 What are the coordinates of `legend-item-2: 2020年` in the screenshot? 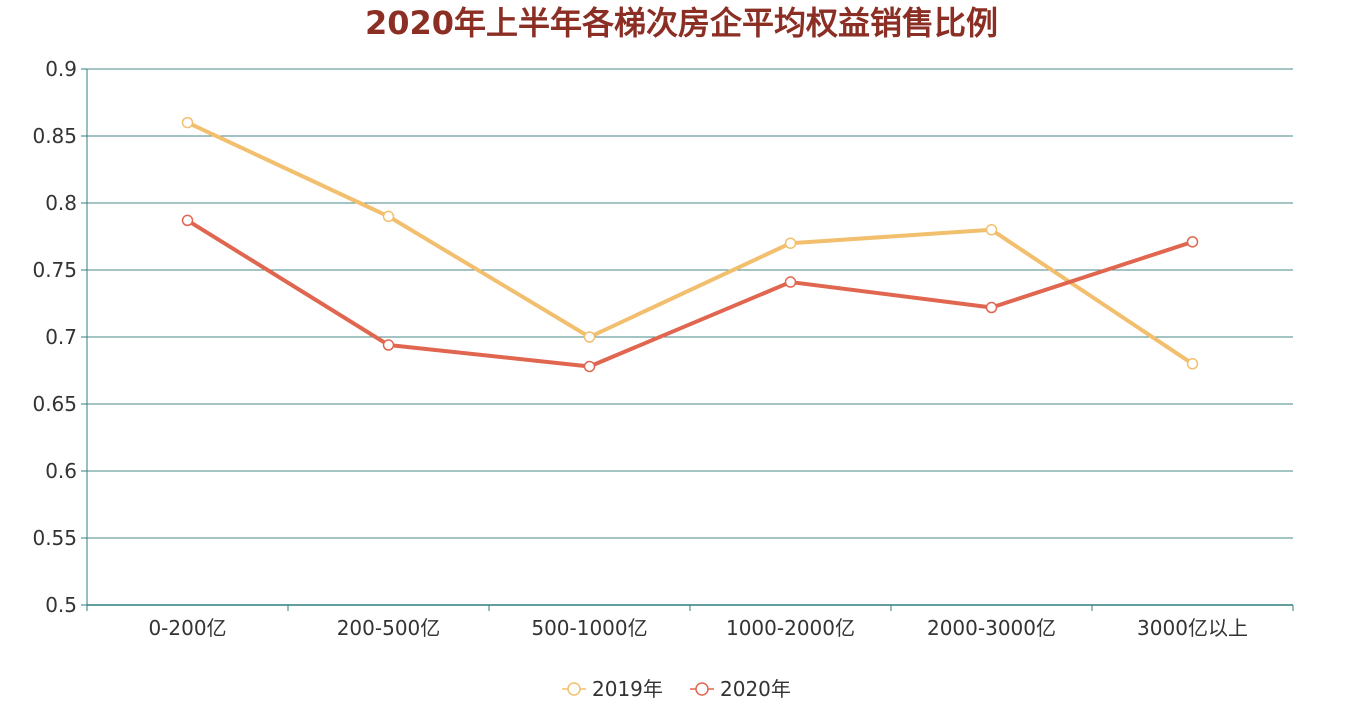 It's located at (740, 689).